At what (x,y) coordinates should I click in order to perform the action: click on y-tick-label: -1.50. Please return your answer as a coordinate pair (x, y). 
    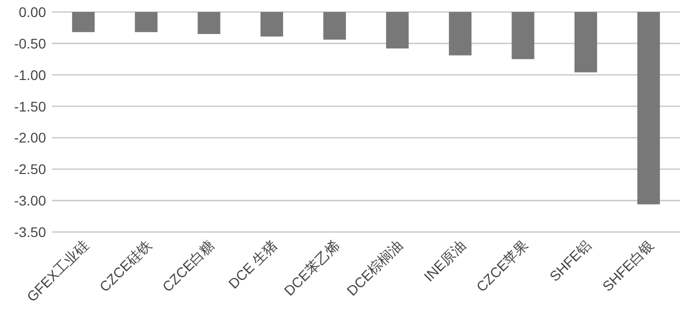
    Looking at the image, I should click on (30, 106).